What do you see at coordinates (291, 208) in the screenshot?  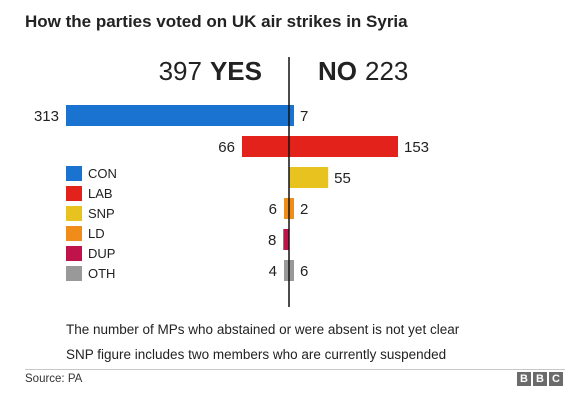 I see `bar-no-ld` at bounding box center [291, 208].